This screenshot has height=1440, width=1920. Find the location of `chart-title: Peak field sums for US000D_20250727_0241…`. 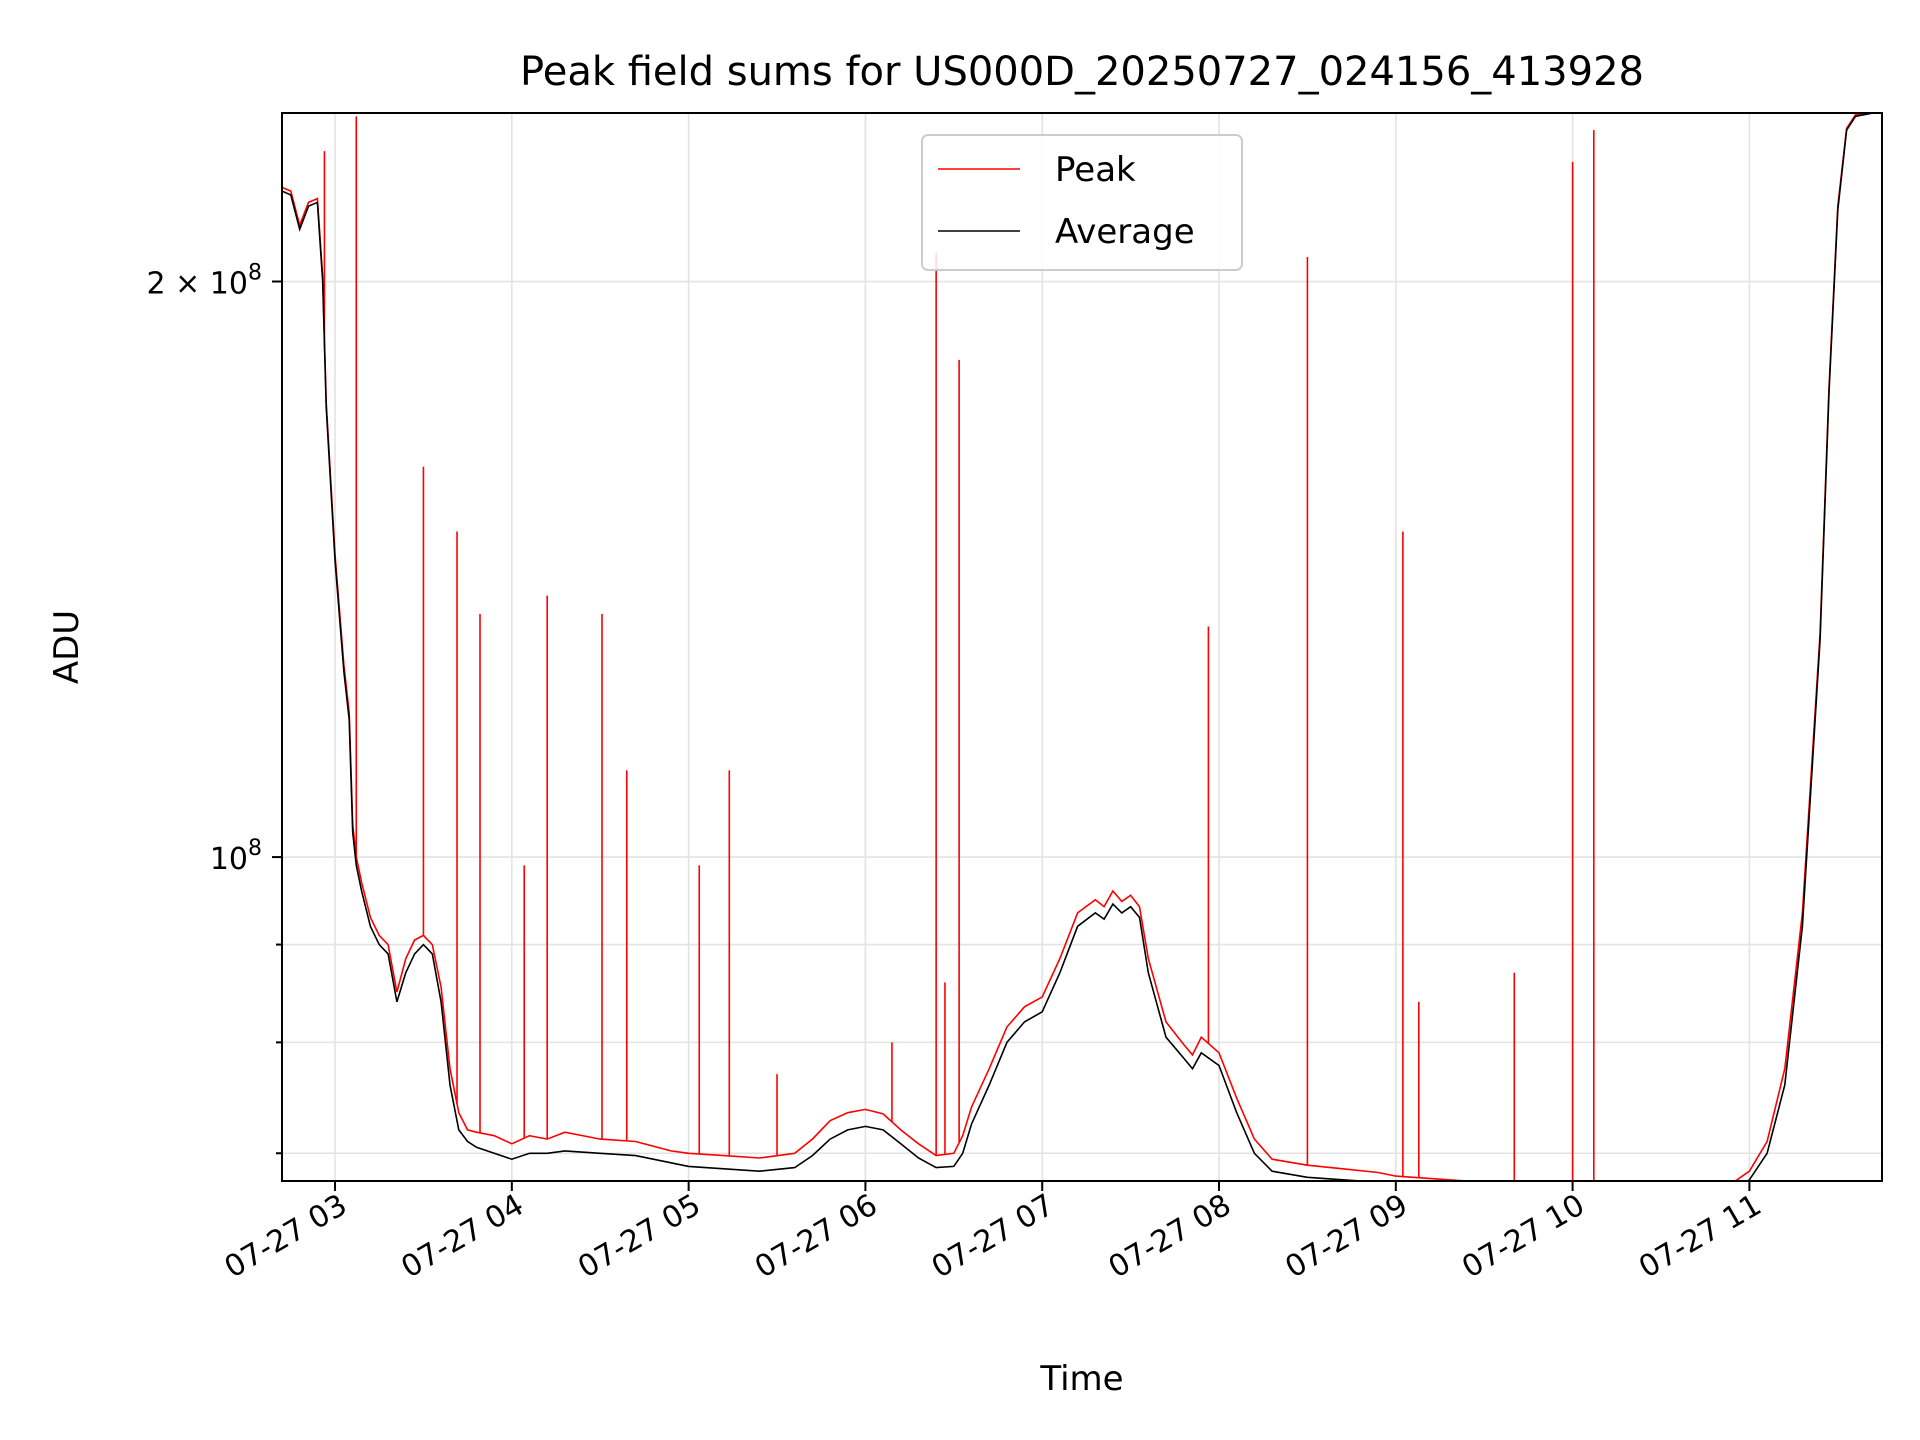

chart-title: Peak field sums for US000D_20250727_0241… is located at coordinates (1082, 72).